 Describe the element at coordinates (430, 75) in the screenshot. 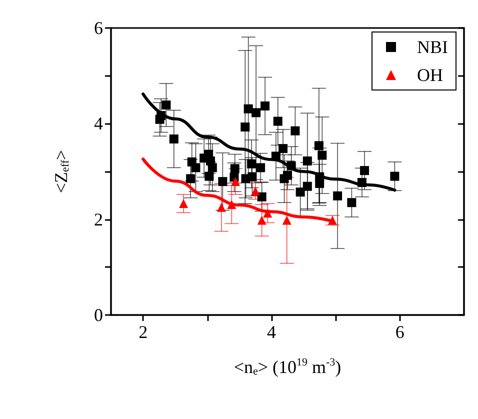

I see `legend-label: OH` at that location.